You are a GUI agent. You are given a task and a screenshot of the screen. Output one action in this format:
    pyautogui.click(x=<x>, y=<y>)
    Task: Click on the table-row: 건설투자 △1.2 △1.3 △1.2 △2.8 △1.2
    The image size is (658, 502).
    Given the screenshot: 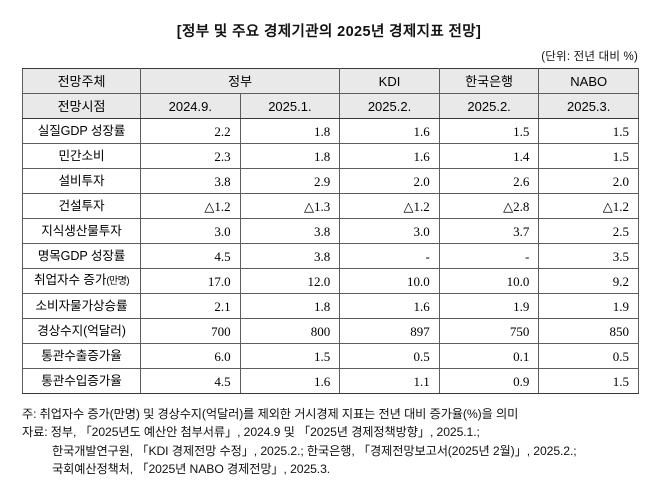 What is the action you would take?
    pyautogui.click(x=330, y=206)
    